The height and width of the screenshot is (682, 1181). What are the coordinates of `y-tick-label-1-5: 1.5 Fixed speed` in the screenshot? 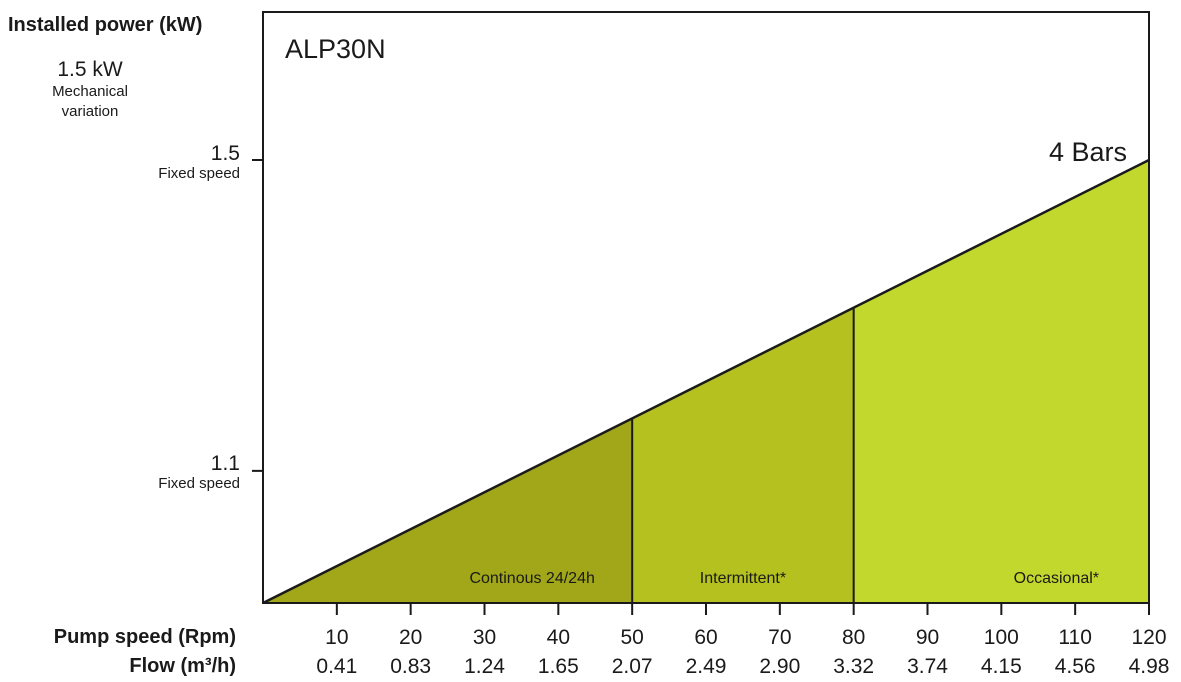 It's located at (199, 163).